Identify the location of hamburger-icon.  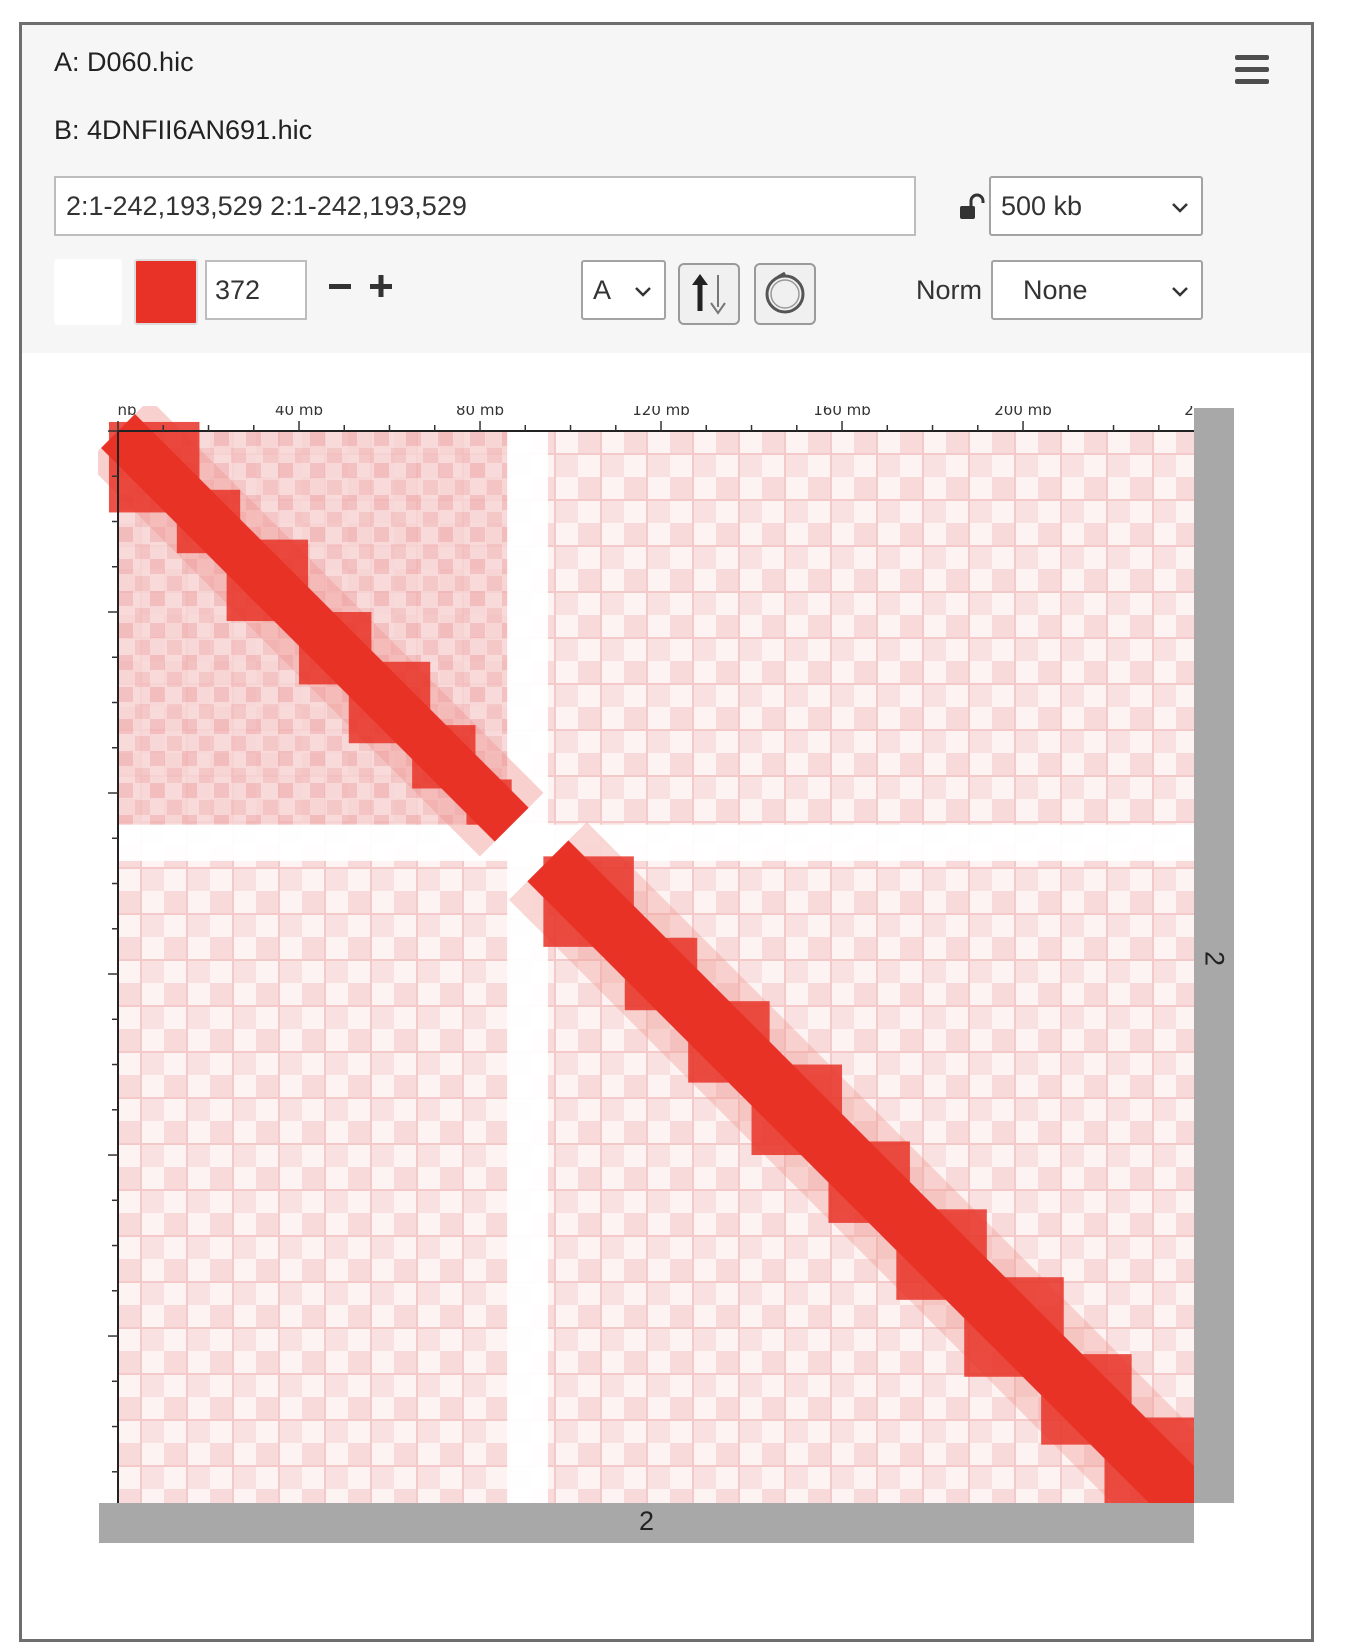
(1252, 70).